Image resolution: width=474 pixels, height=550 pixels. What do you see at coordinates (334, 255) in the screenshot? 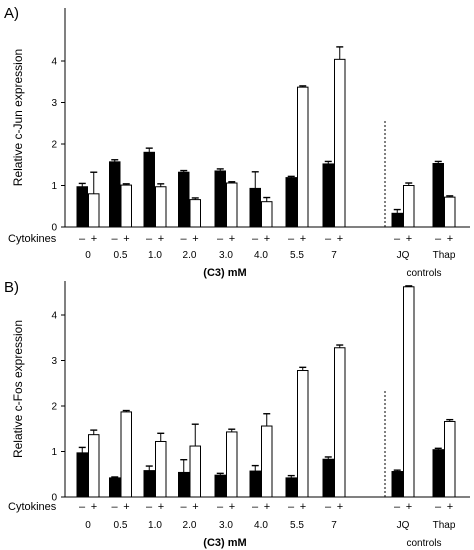
I see `category-label-7: 7` at bounding box center [334, 255].